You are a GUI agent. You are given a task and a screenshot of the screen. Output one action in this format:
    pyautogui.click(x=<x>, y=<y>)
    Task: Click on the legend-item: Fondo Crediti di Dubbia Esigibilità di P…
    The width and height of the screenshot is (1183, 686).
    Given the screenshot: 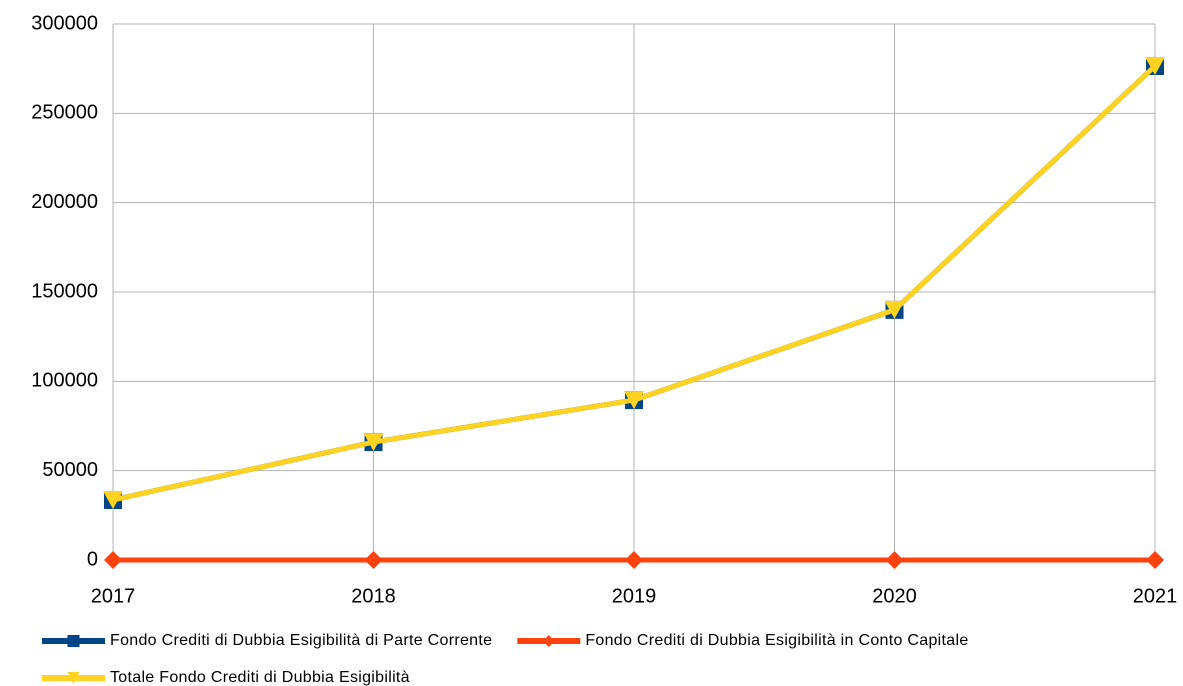 What is the action you would take?
    pyautogui.click(x=267, y=640)
    